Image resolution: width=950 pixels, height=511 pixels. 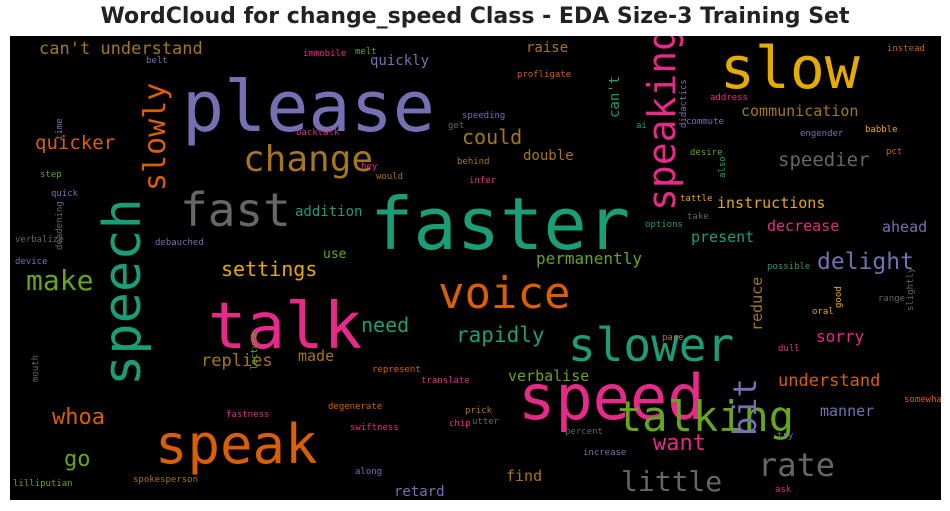 What do you see at coordinates (651, 345) in the screenshot?
I see `word-slower: slower` at bounding box center [651, 345].